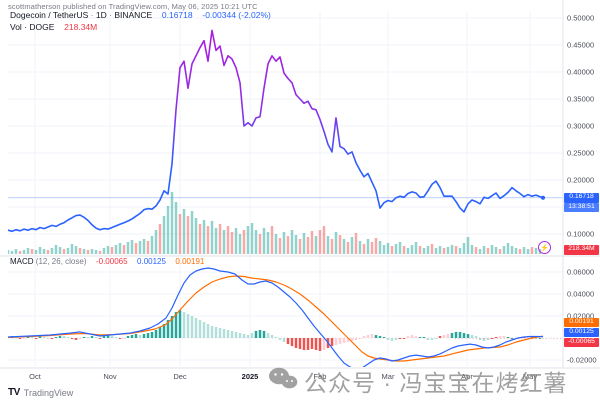 The height and width of the screenshot is (403, 600). What do you see at coordinates (581, 126) in the screenshot?
I see `price-axis-label: 0.30000` at bounding box center [581, 126].